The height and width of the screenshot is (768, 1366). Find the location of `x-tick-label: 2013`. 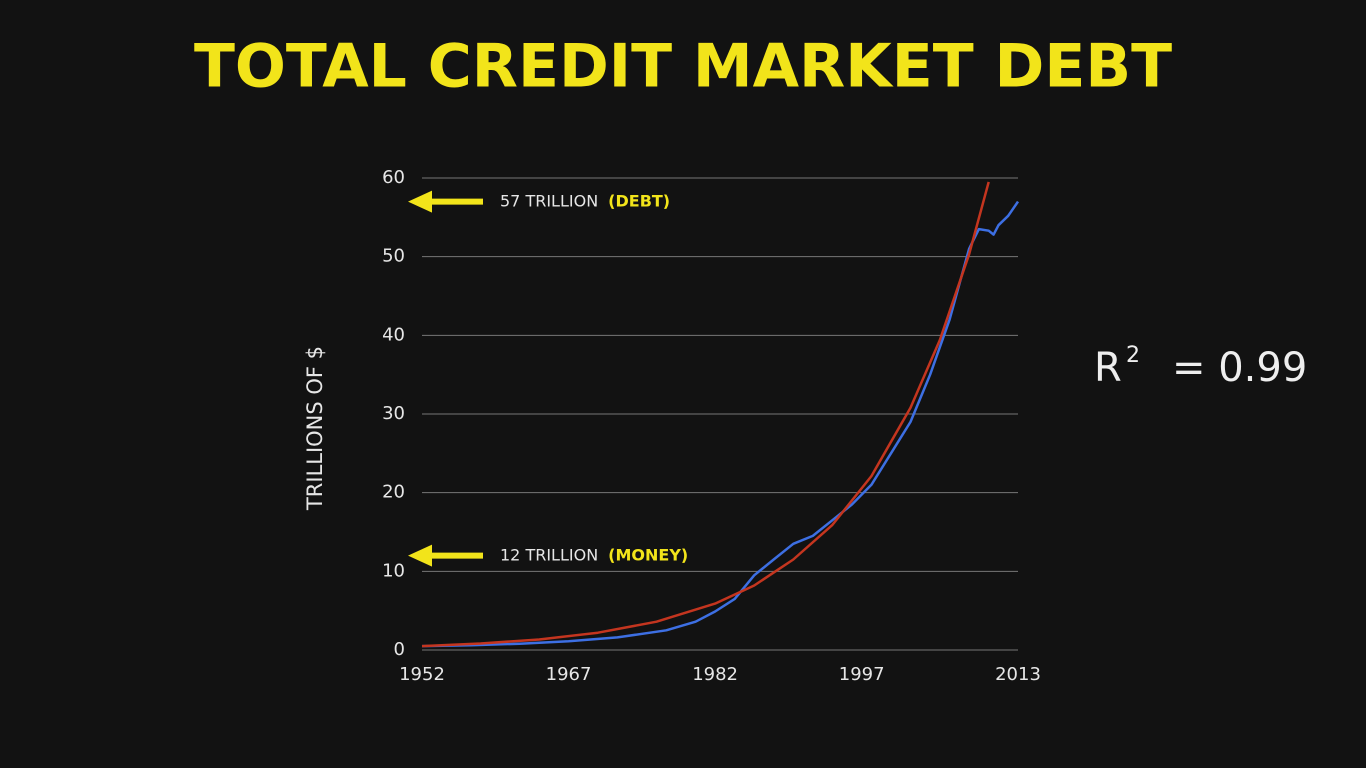

x-tick-label: 2013 is located at coordinates (1018, 674).